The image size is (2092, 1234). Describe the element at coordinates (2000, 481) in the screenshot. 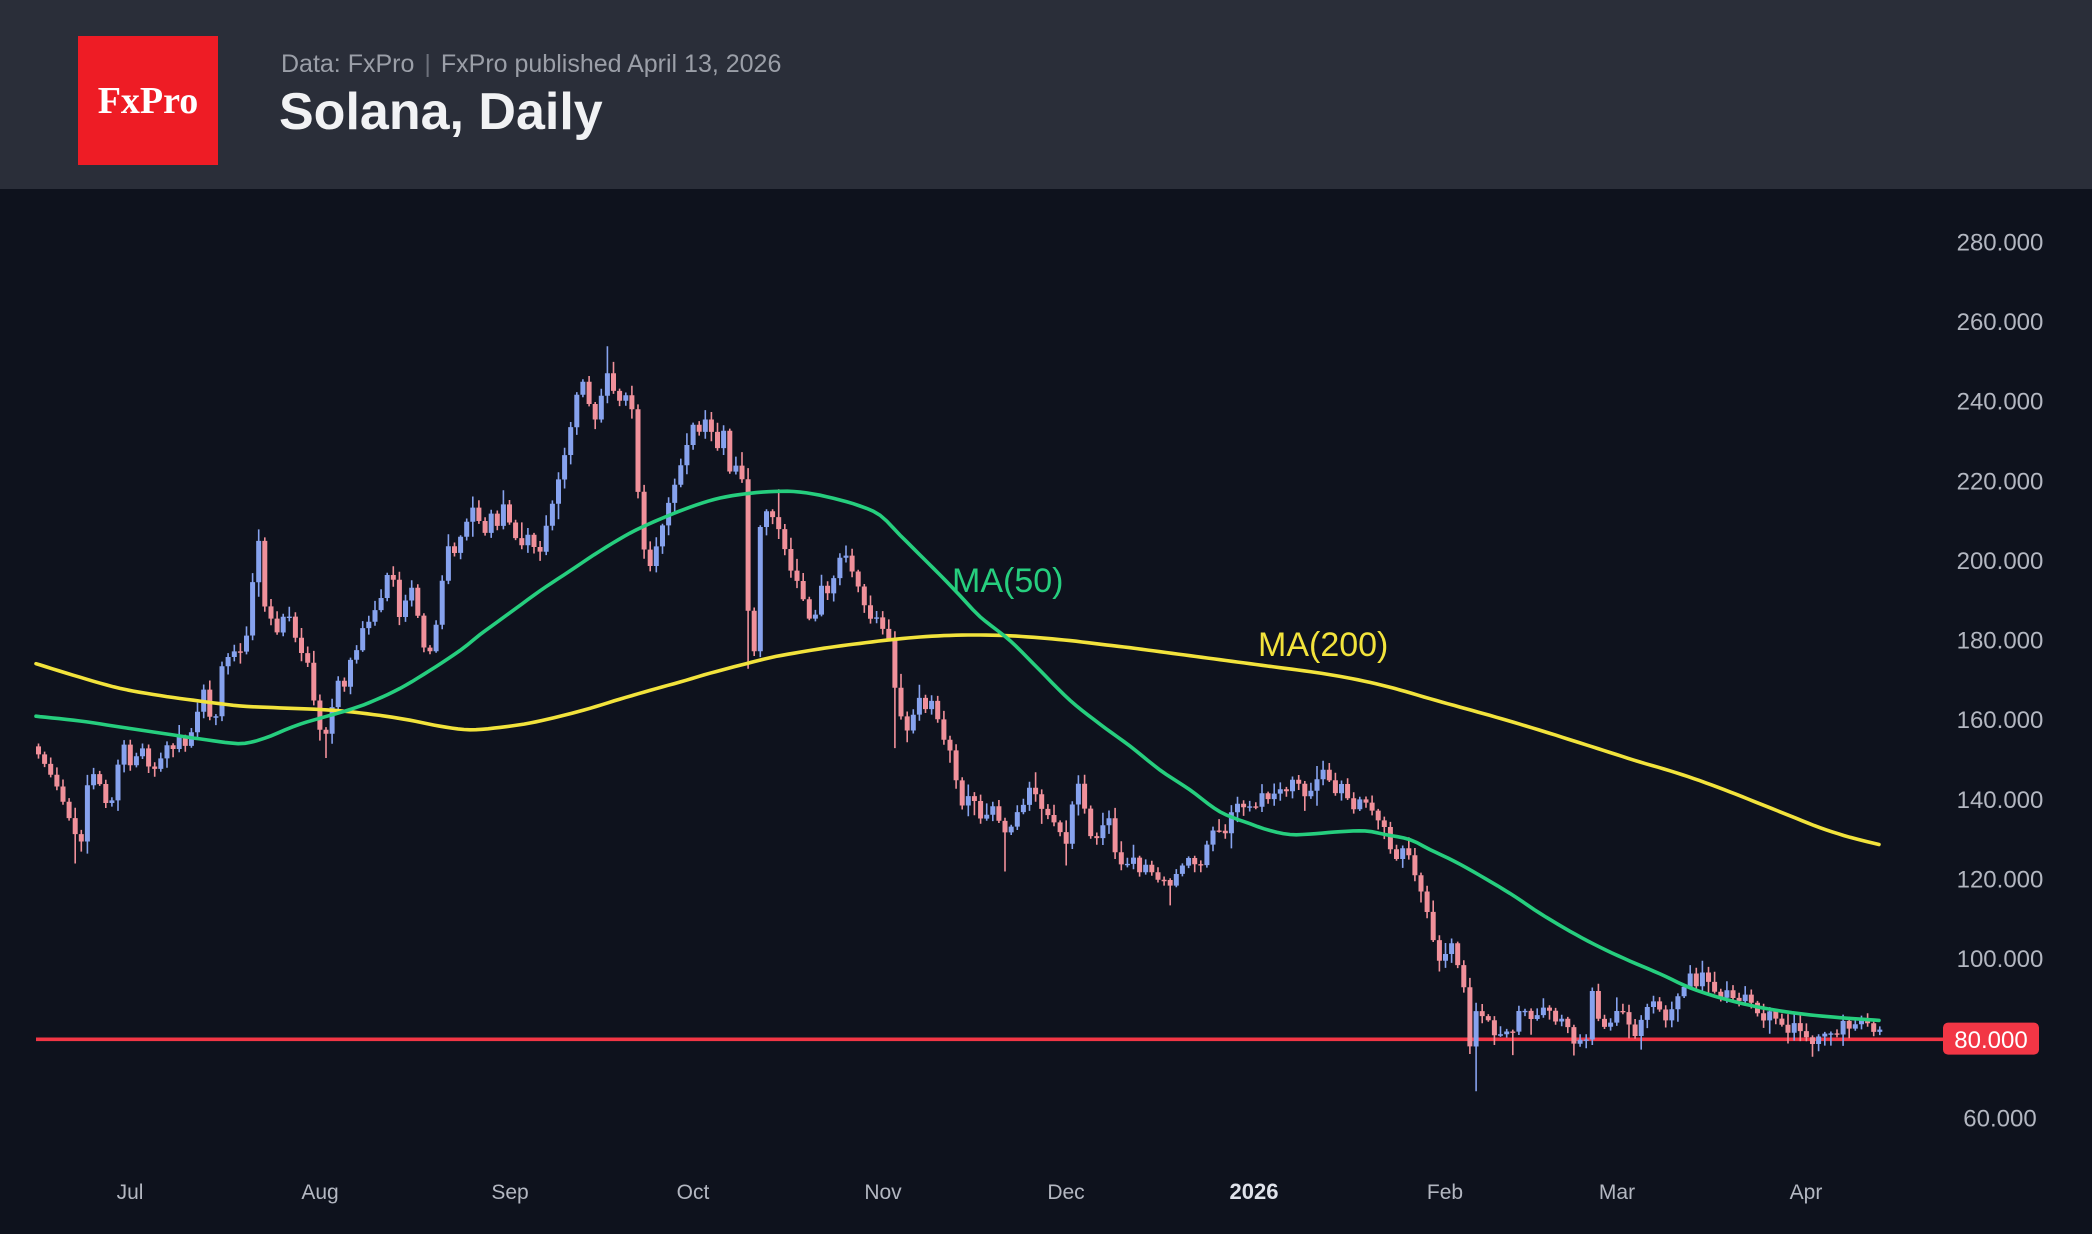

I see `svg-text: 220.000` at that location.